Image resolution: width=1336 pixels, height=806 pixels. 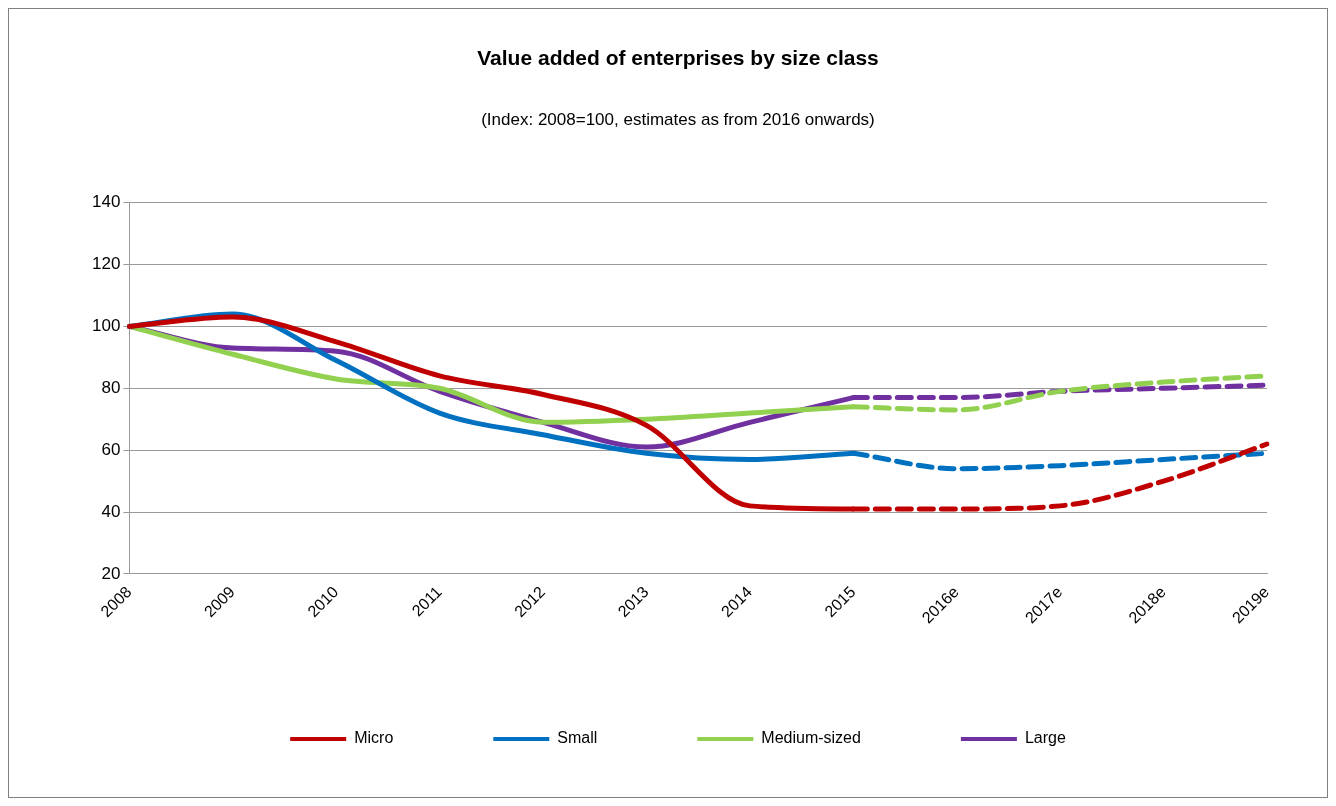 I want to click on y-tick-label: 120, so click(x=106, y=264).